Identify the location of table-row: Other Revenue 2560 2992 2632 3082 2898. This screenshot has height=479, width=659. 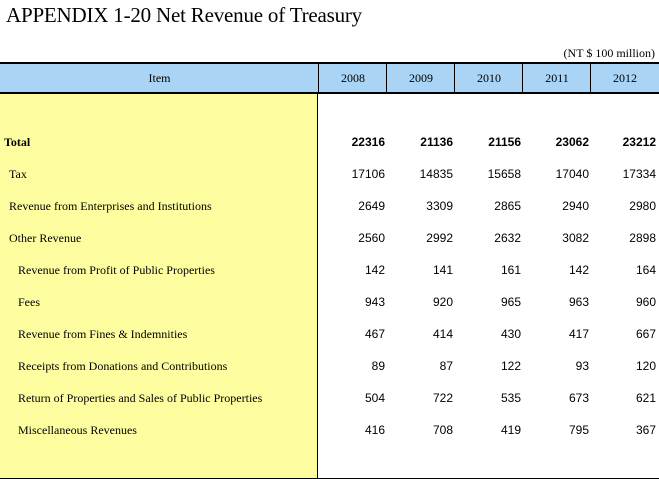
(329, 238).